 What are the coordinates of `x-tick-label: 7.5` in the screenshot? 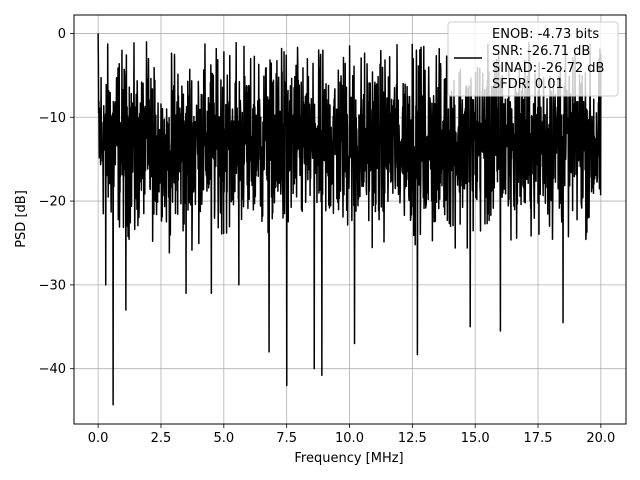 It's located at (286, 438).